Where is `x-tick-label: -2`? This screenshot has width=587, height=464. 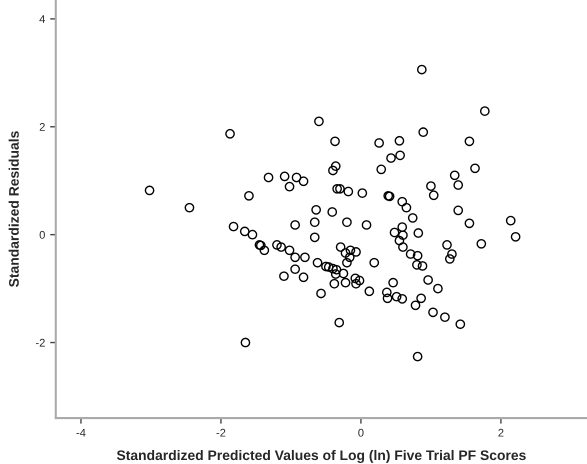
x-tick-label: -2 is located at coordinates (221, 432).